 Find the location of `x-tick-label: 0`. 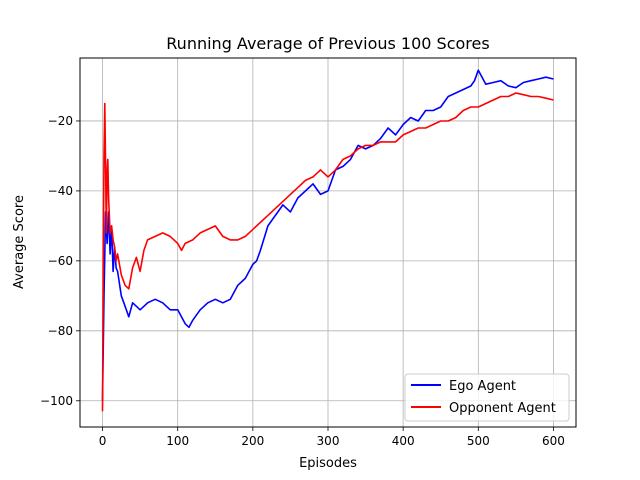

x-tick-label: 0 is located at coordinates (103, 441).